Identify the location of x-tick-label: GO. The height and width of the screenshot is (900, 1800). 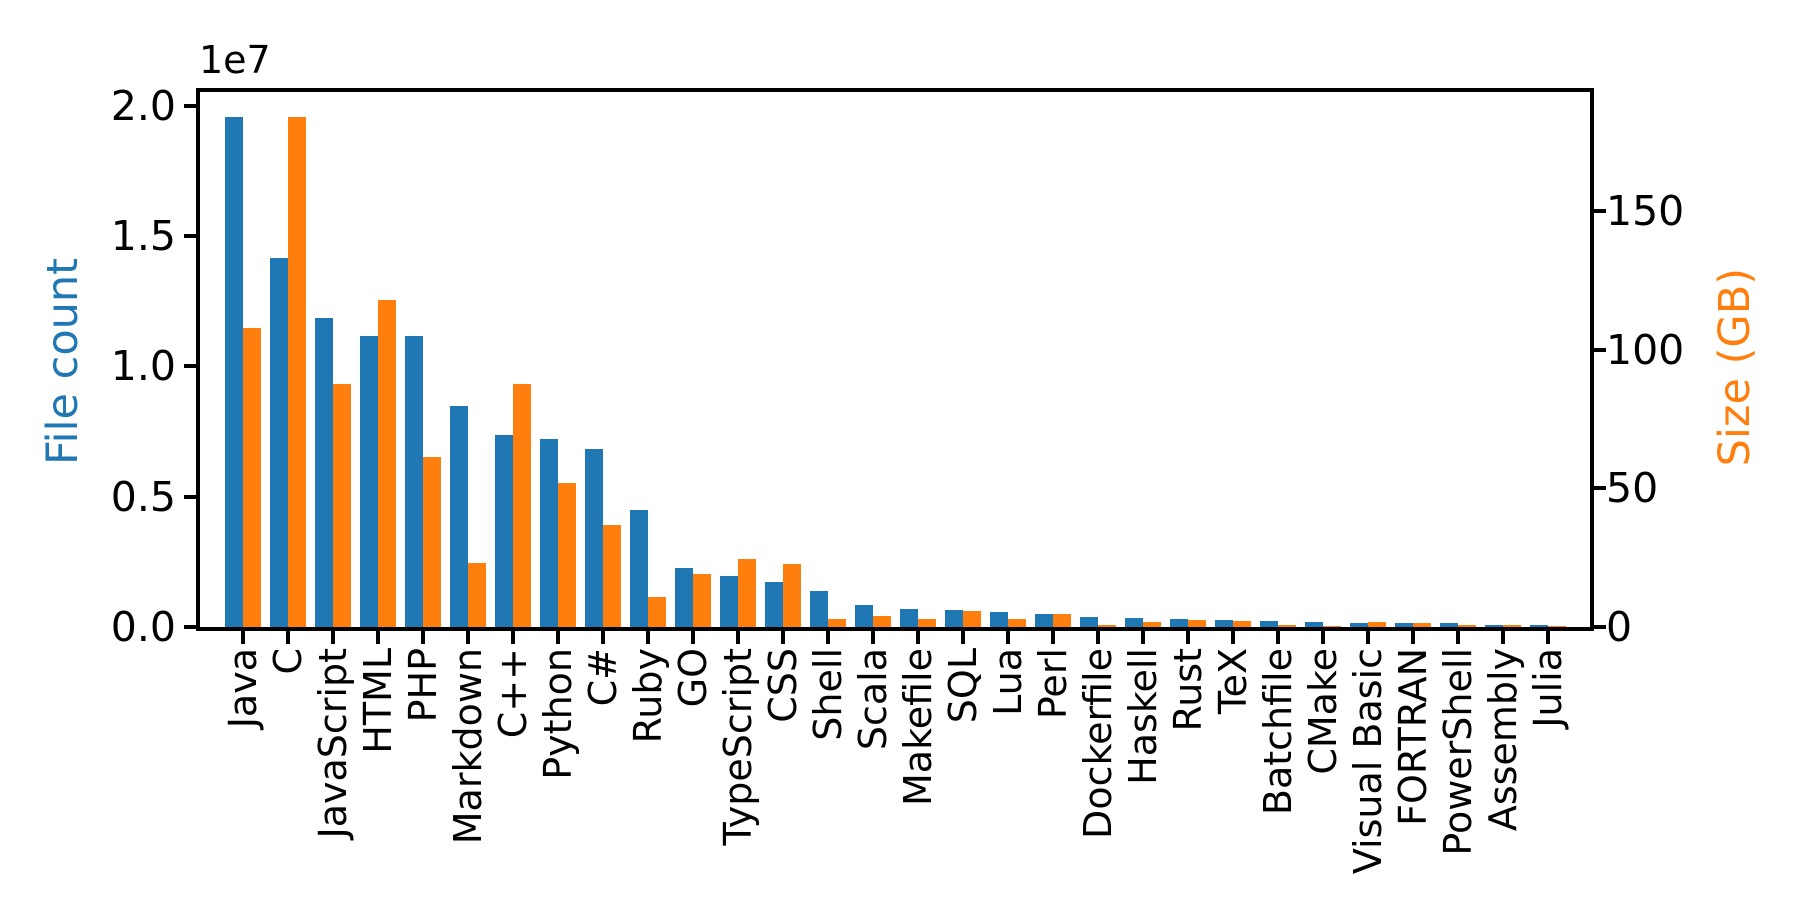
(693, 678).